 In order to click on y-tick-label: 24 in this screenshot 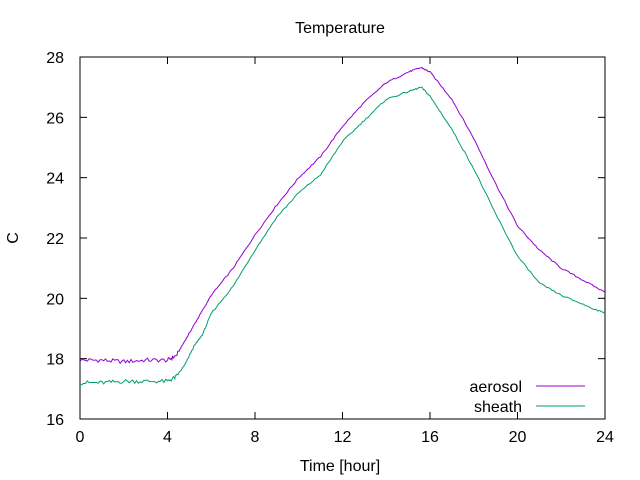, I will do `click(55, 179)`.